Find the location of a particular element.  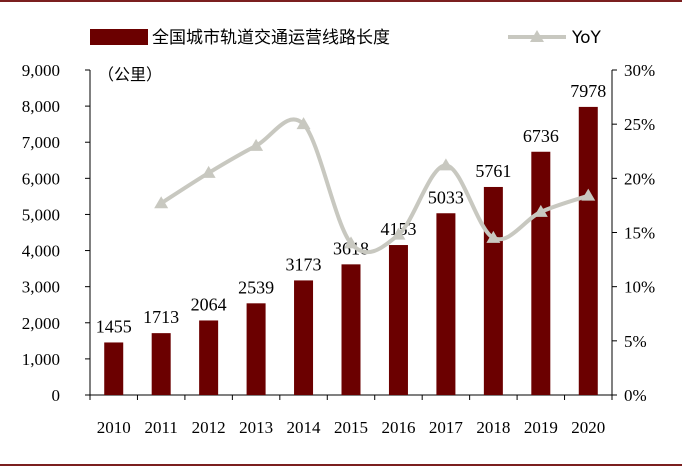

y-right-tick-label: 10% is located at coordinates (639, 287).